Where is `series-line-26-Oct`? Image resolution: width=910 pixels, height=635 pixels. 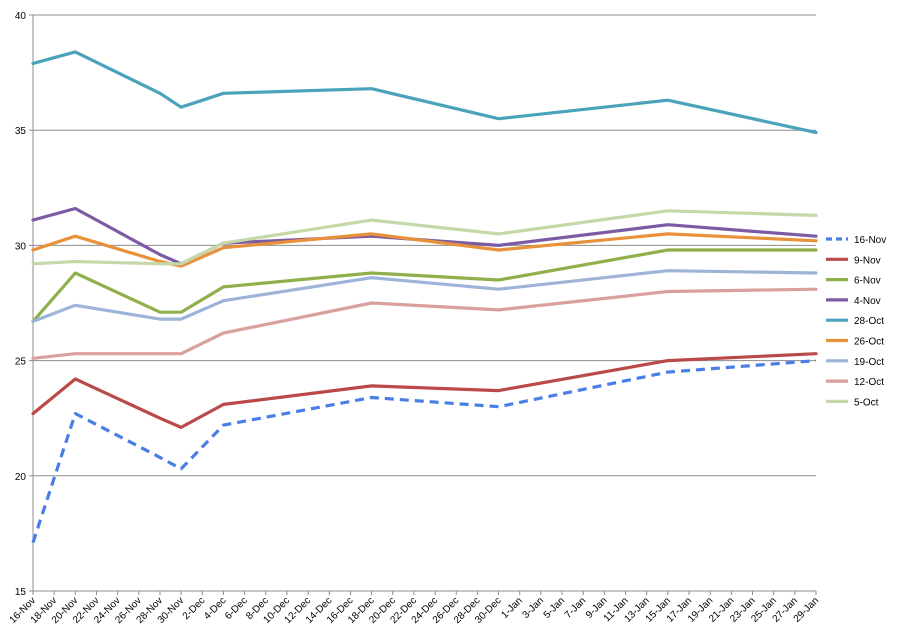
series-line-26-Oct is located at coordinates (424, 250).